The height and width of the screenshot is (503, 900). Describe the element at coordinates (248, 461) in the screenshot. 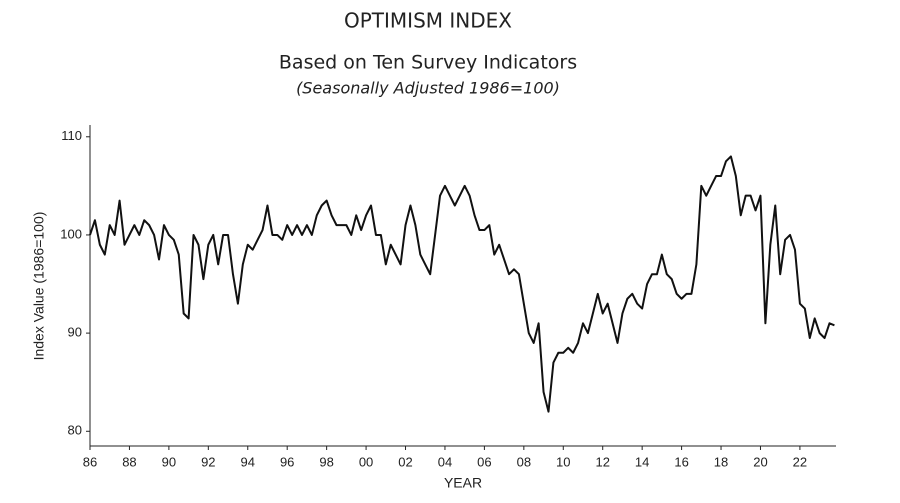

I see `x-tick-label: 94` at that location.